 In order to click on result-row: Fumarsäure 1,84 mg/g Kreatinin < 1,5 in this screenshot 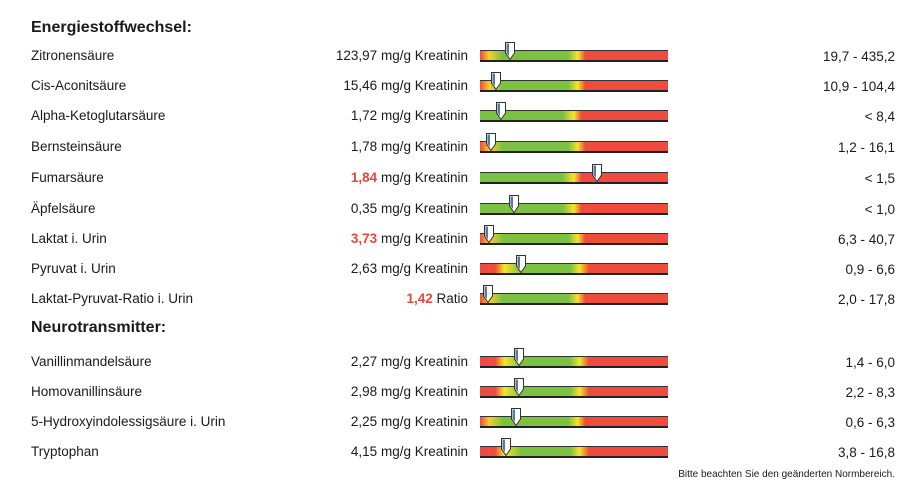, I will do `click(459, 176)`.